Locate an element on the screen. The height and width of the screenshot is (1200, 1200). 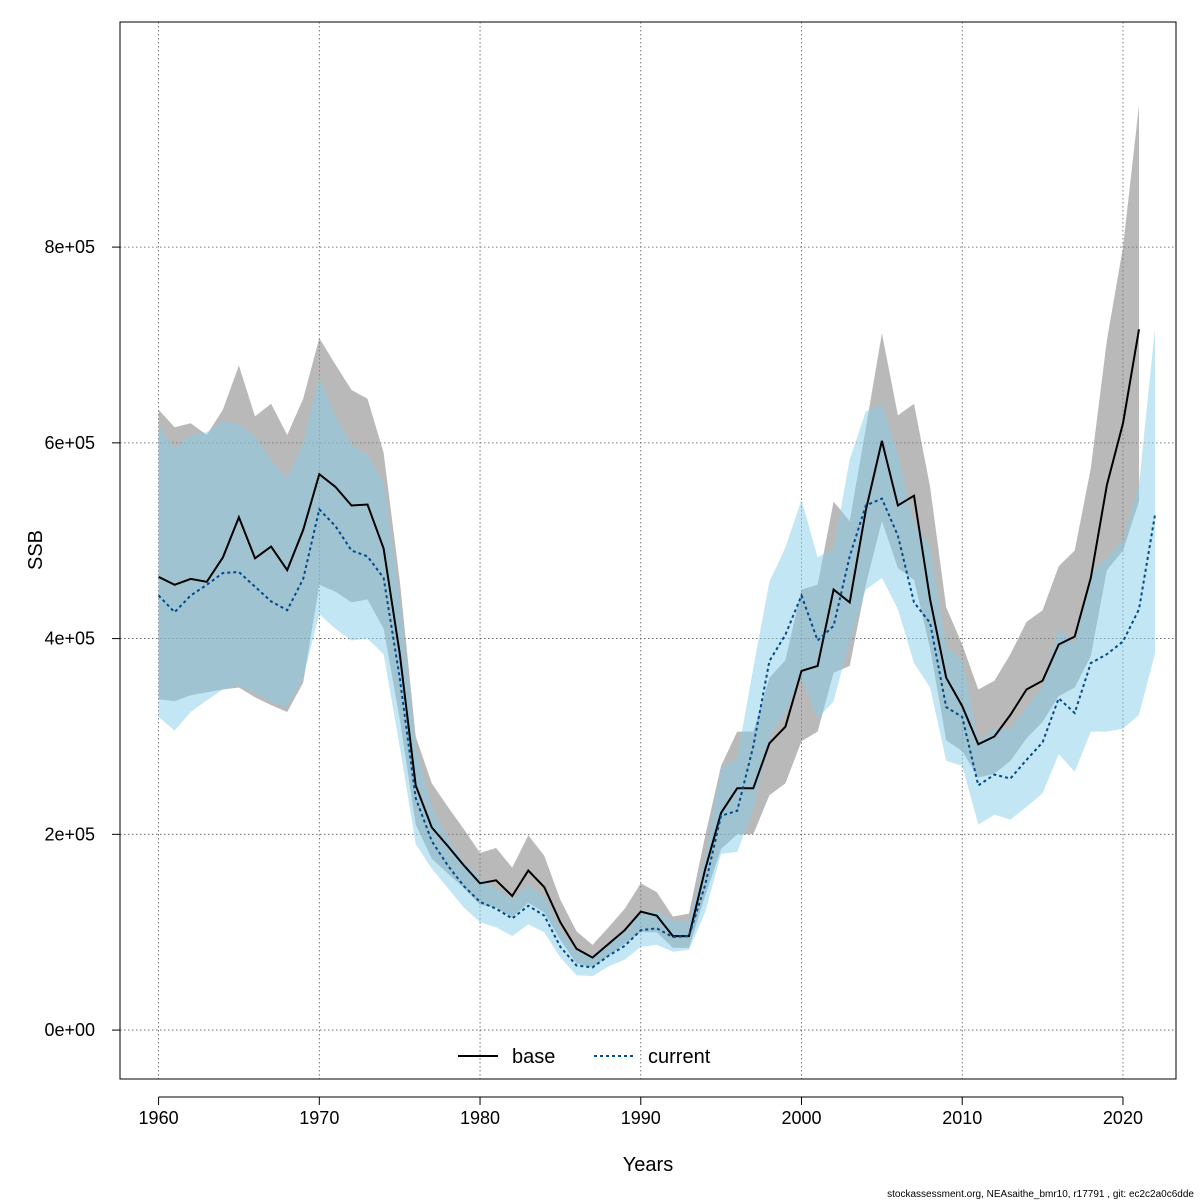
y-axis: 0e+00 2e+05 4e+05 6e+05 8e+05 is located at coordinates (82, 638).